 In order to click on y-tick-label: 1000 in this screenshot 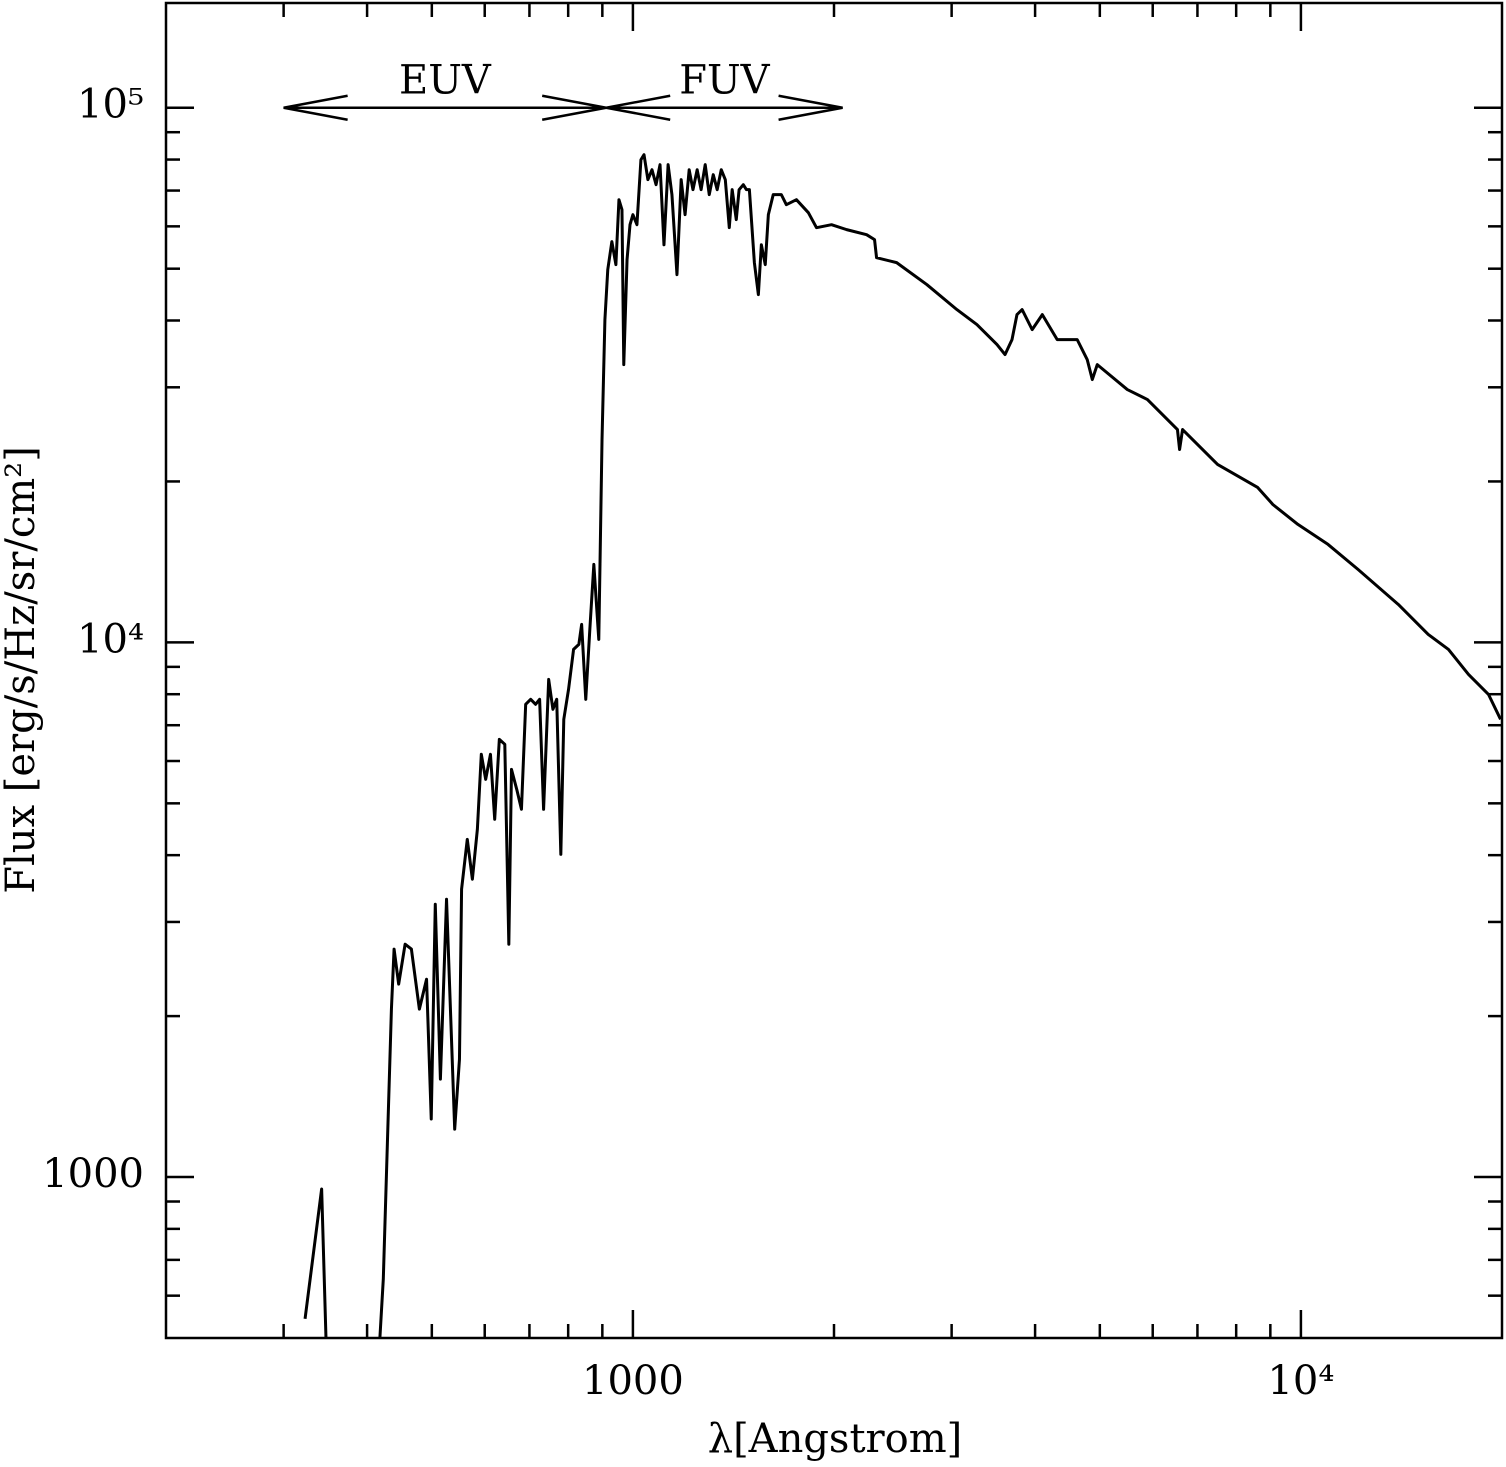, I will do `click(93, 1174)`.